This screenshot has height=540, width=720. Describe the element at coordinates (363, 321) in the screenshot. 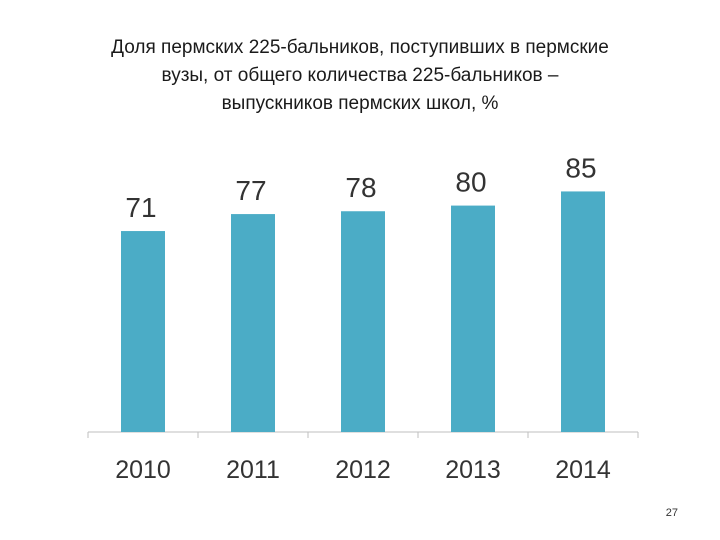

I see `bar-2012` at that location.